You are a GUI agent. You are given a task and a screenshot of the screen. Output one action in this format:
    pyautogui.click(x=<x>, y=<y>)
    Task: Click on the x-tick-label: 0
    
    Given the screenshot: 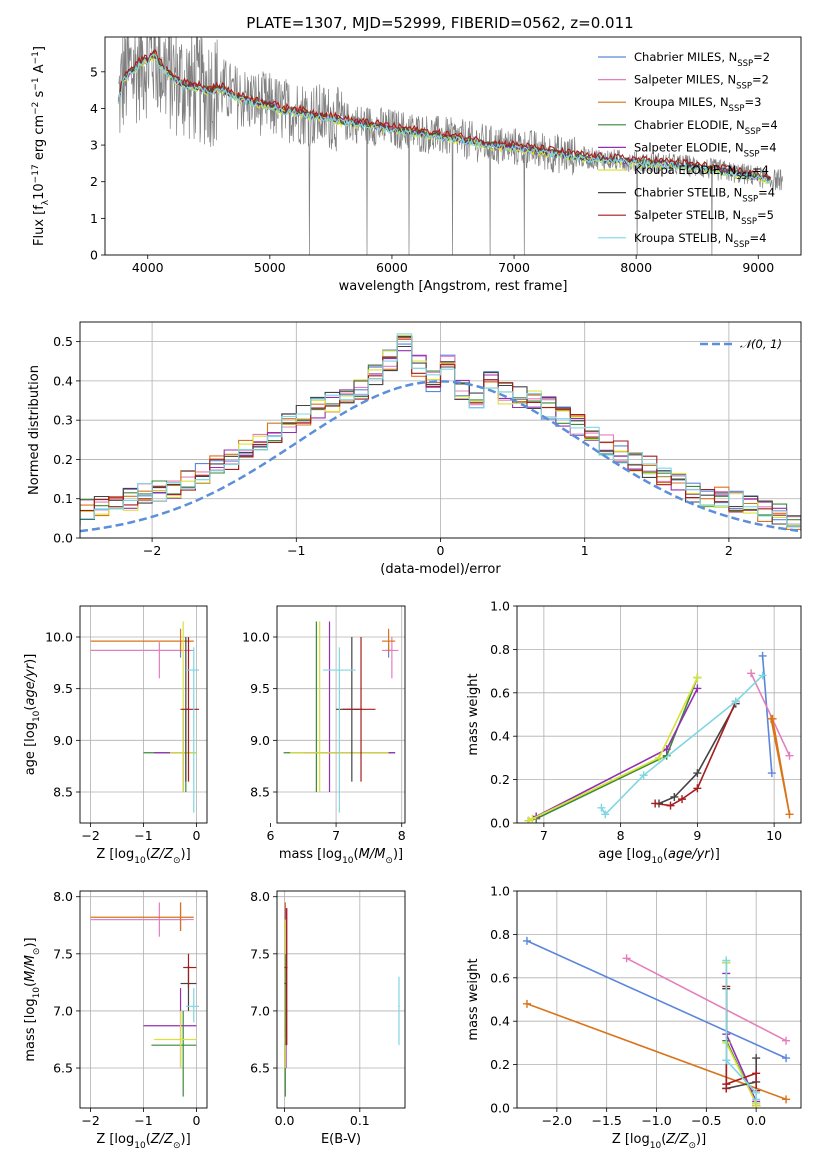 What is the action you would take?
    pyautogui.click(x=196, y=835)
    